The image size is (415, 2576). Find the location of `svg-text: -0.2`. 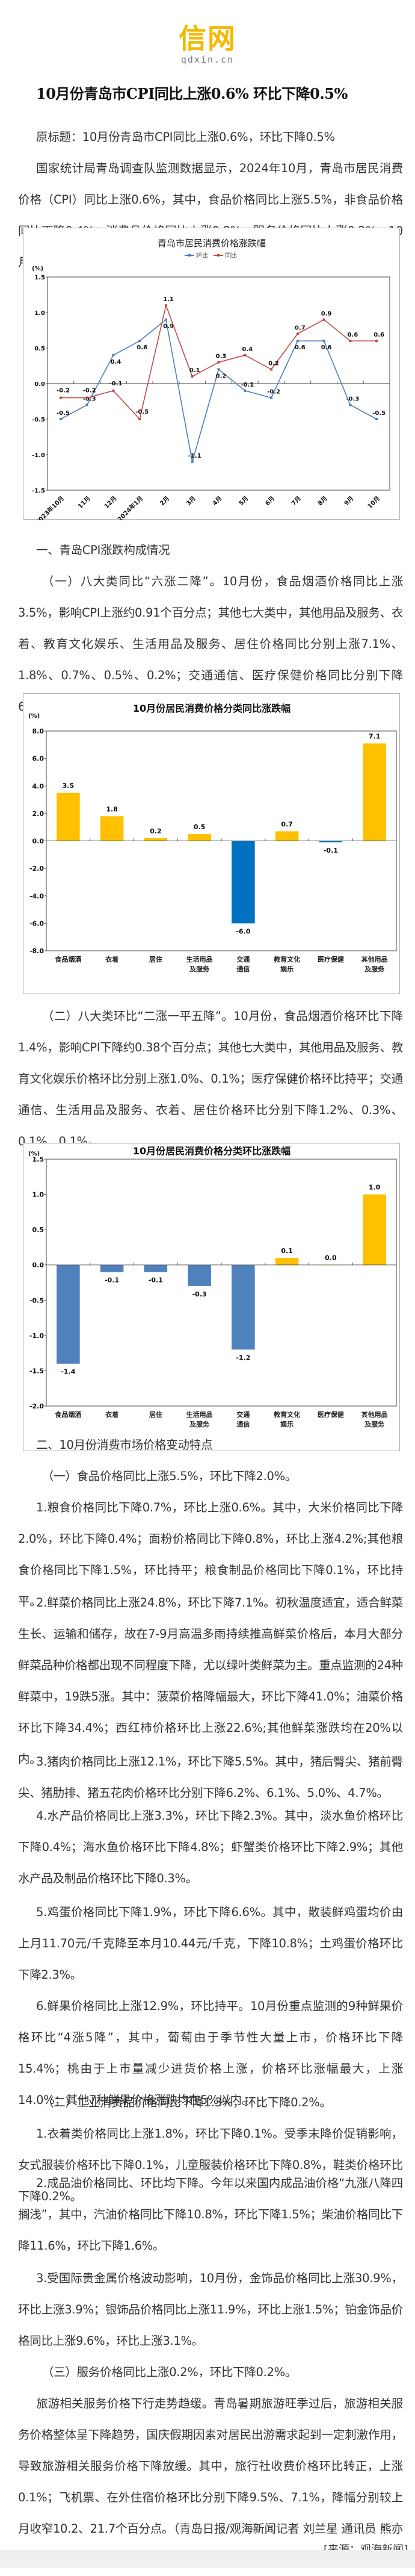

svg-text: -0.2 is located at coordinates (273, 393).